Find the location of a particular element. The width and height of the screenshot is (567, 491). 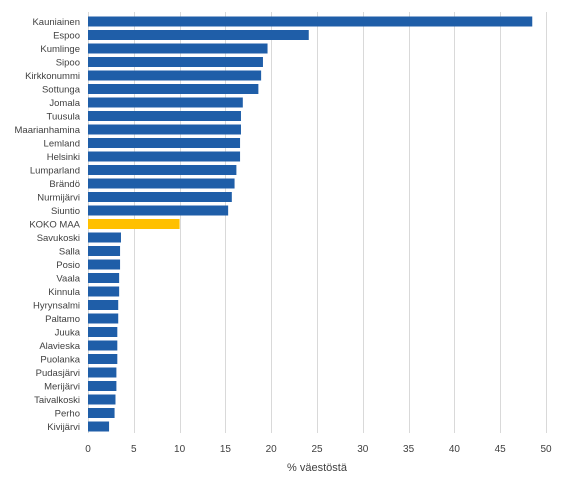

category-label: Kinnula is located at coordinates (64, 292).